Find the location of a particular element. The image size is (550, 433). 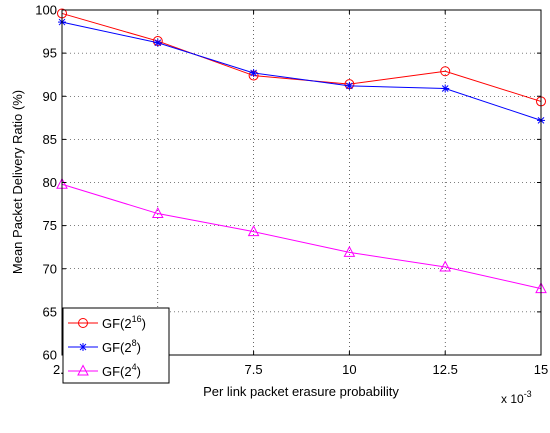

legend-label: GF(24) is located at coordinates (121, 370).